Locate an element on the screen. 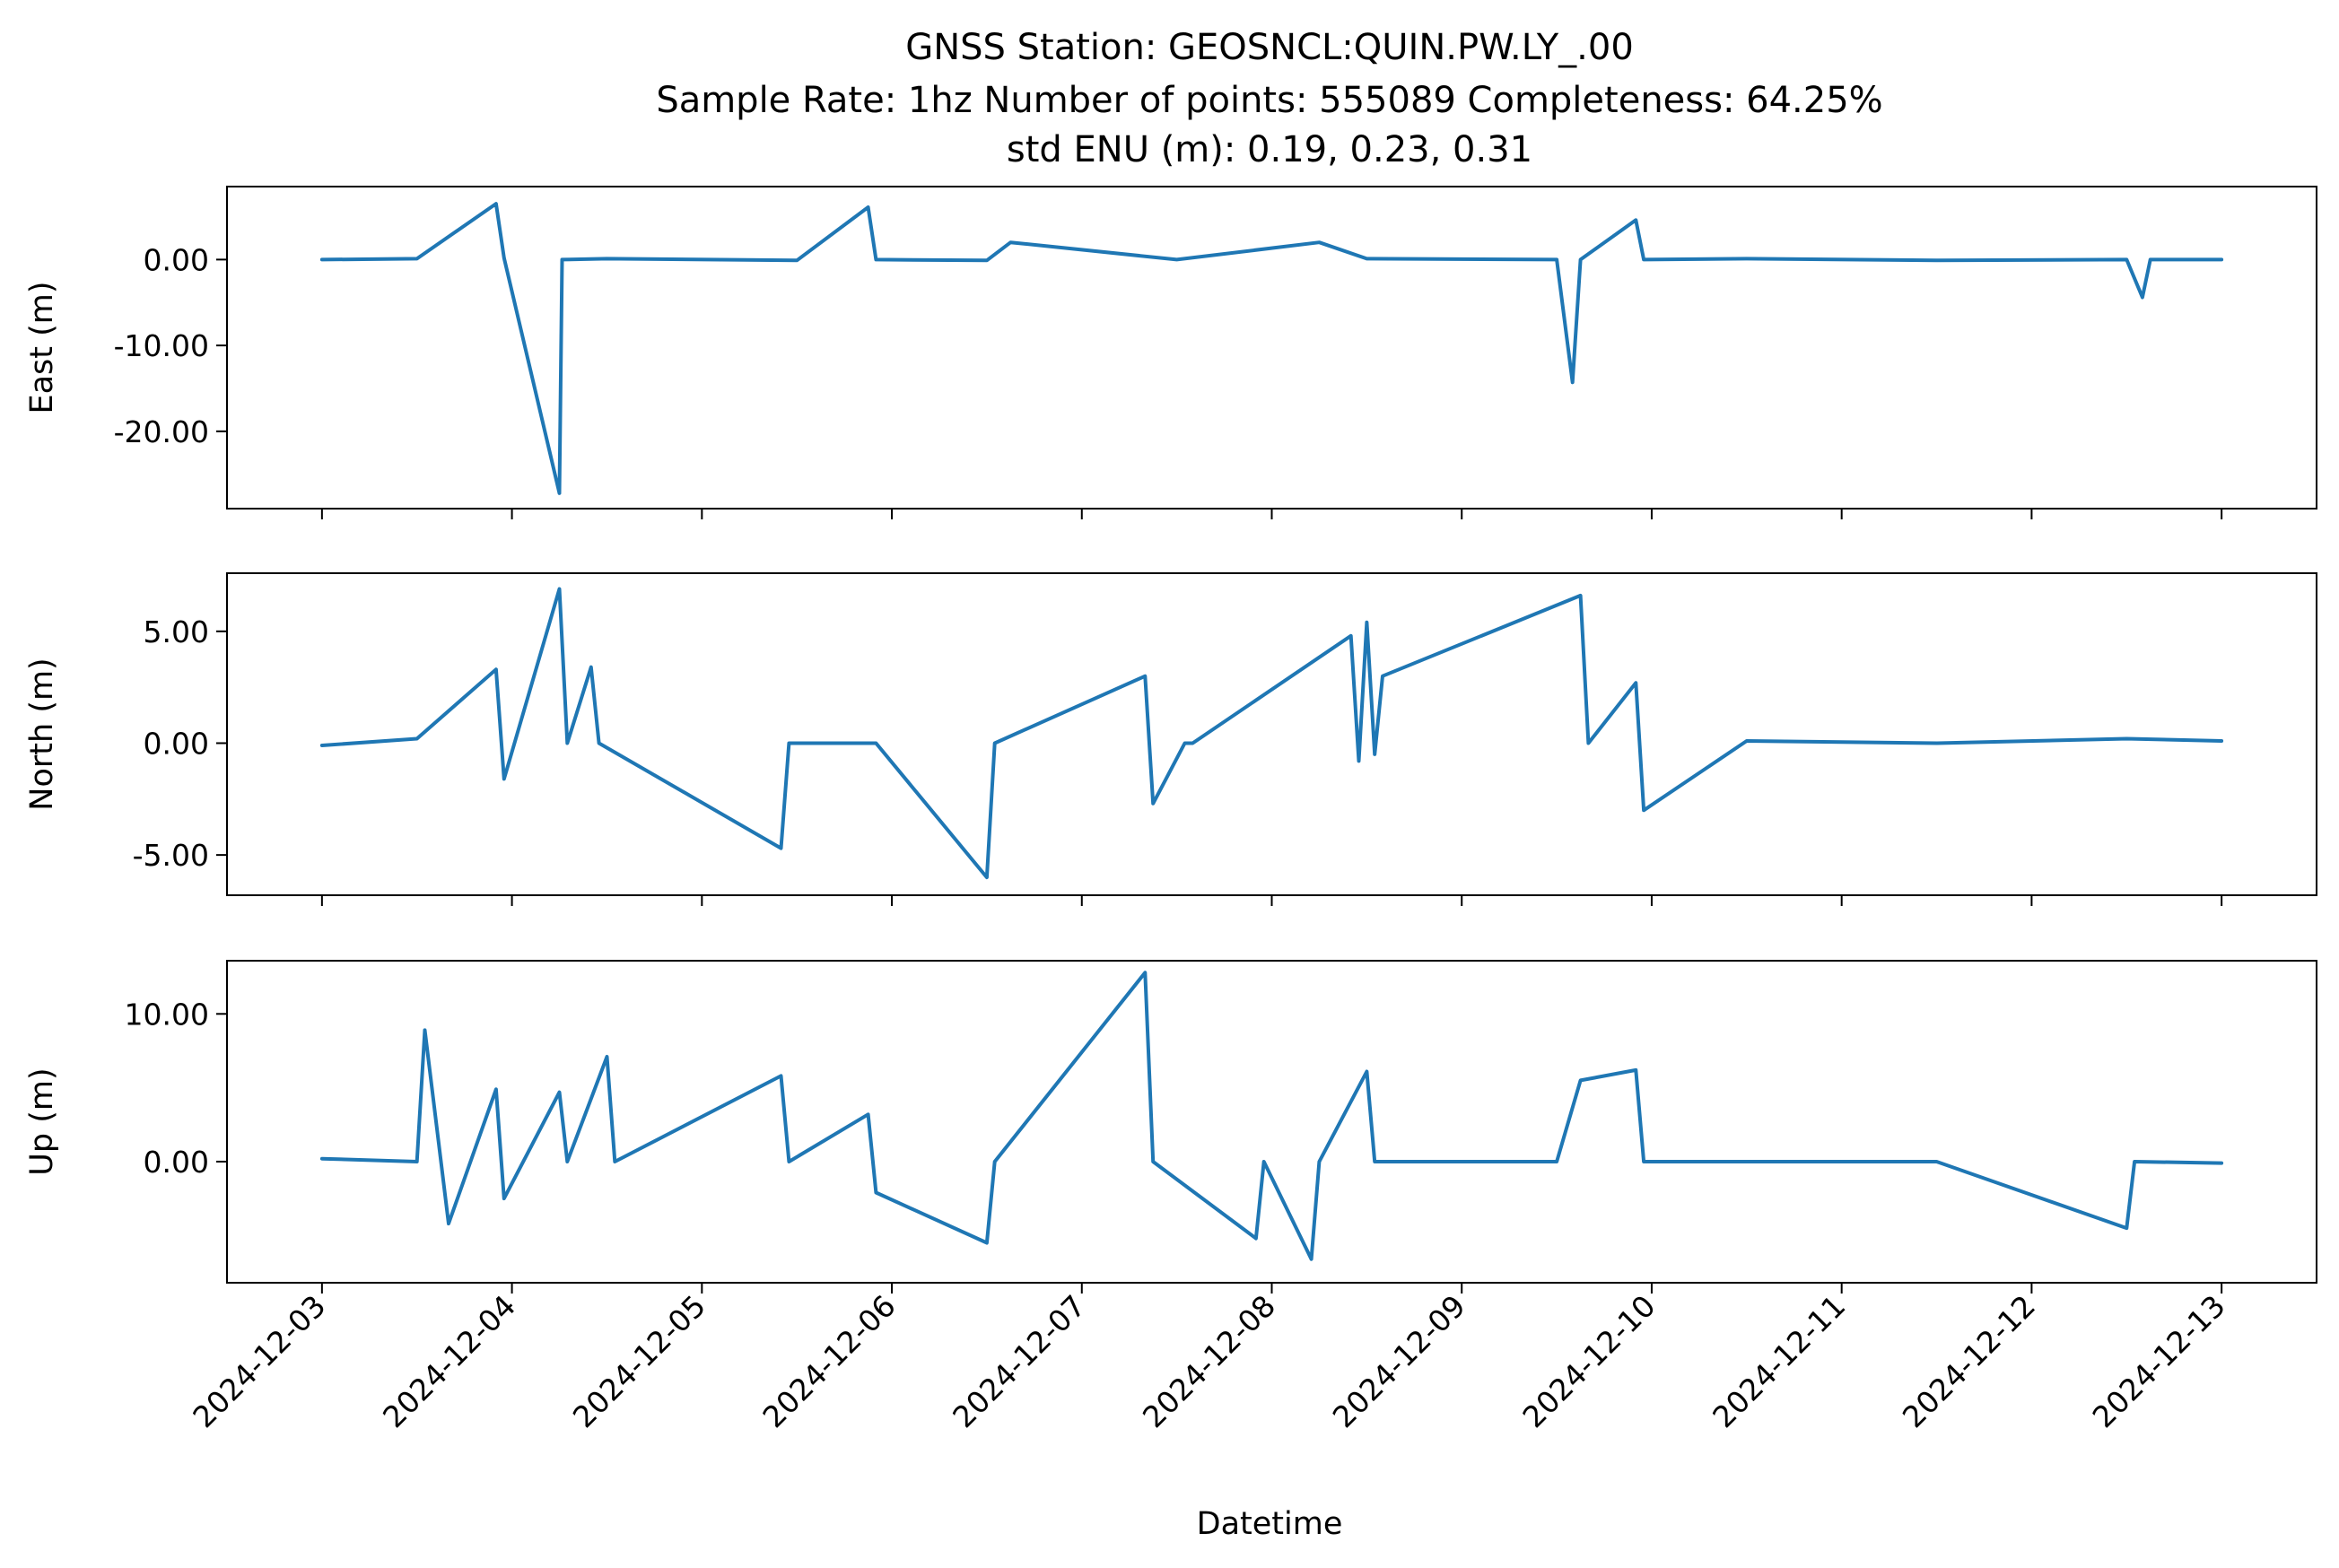 The width and height of the screenshot is (2339, 1568). x-tick-label: 2024-12-10 is located at coordinates (1589, 1361).